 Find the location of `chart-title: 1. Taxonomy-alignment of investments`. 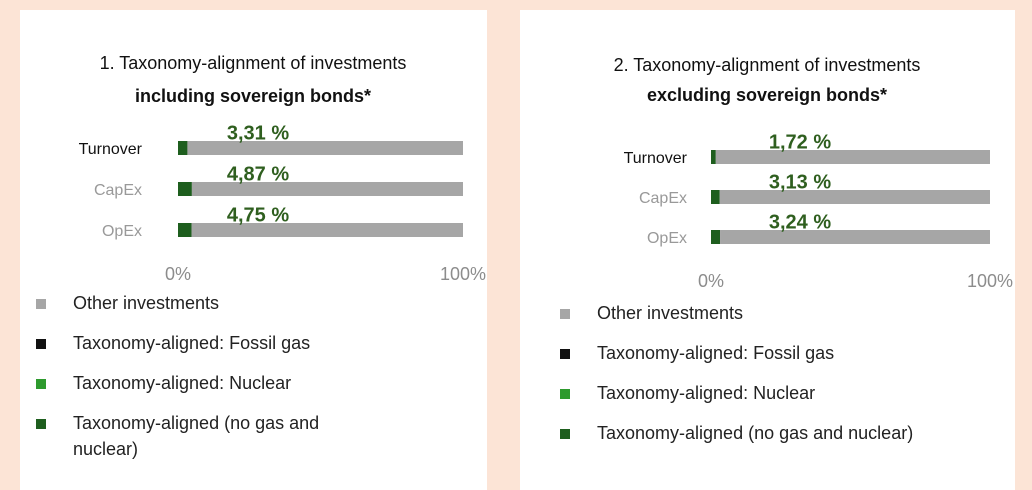

chart-title: 1. Taxonomy-alignment of investments is located at coordinates (253, 63).